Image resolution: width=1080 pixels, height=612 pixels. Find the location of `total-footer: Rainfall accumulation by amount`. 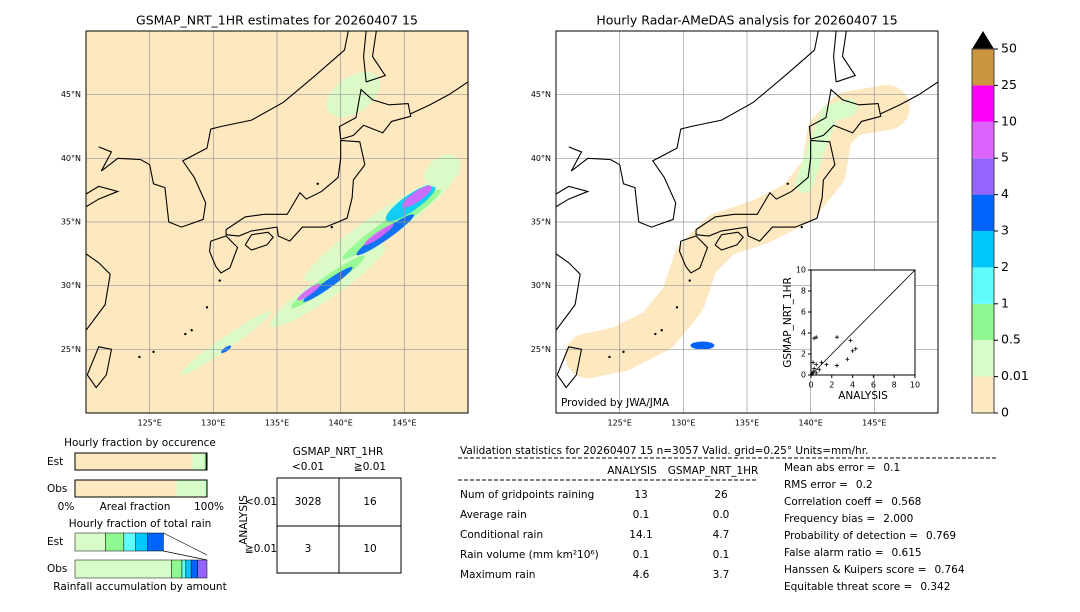

total-footer: Rainfall accumulation by amount is located at coordinates (139, 587).